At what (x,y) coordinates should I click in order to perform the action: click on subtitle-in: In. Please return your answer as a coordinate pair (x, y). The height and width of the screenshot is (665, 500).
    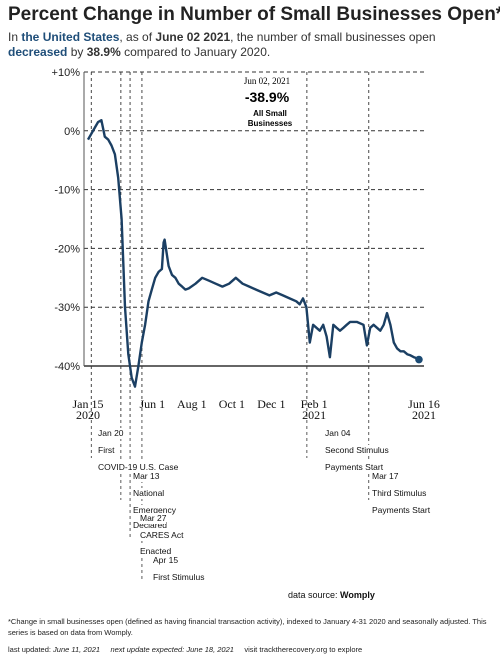
    Looking at the image, I should click on (13, 37).